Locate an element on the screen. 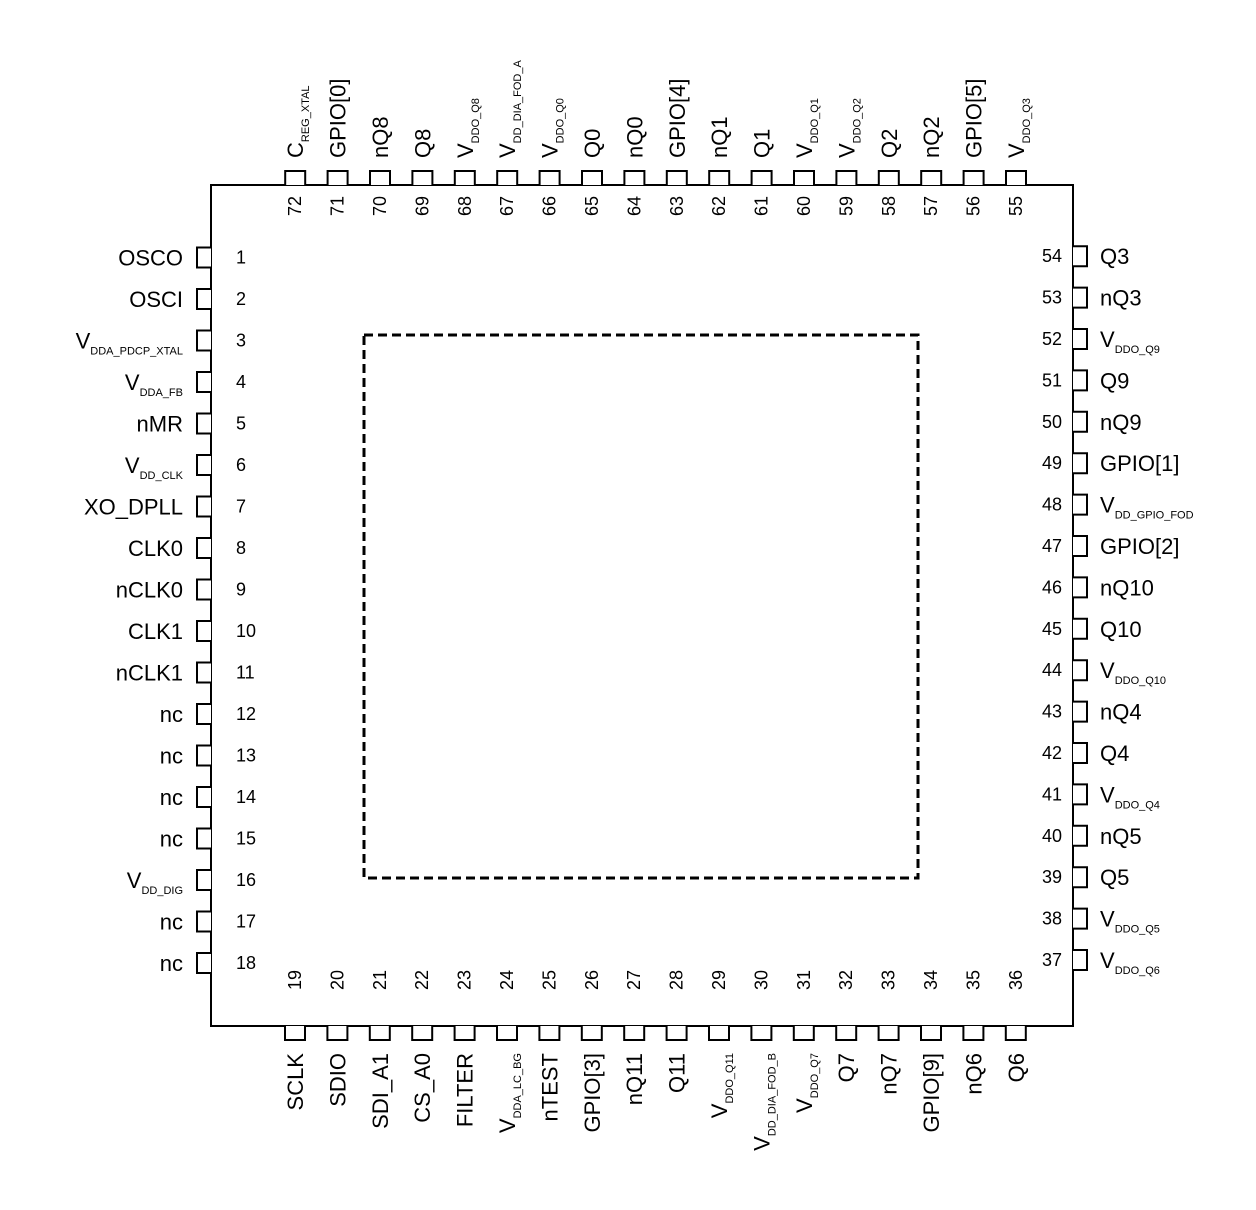  pin-name: GPIO[3] is located at coordinates (592, 1092).